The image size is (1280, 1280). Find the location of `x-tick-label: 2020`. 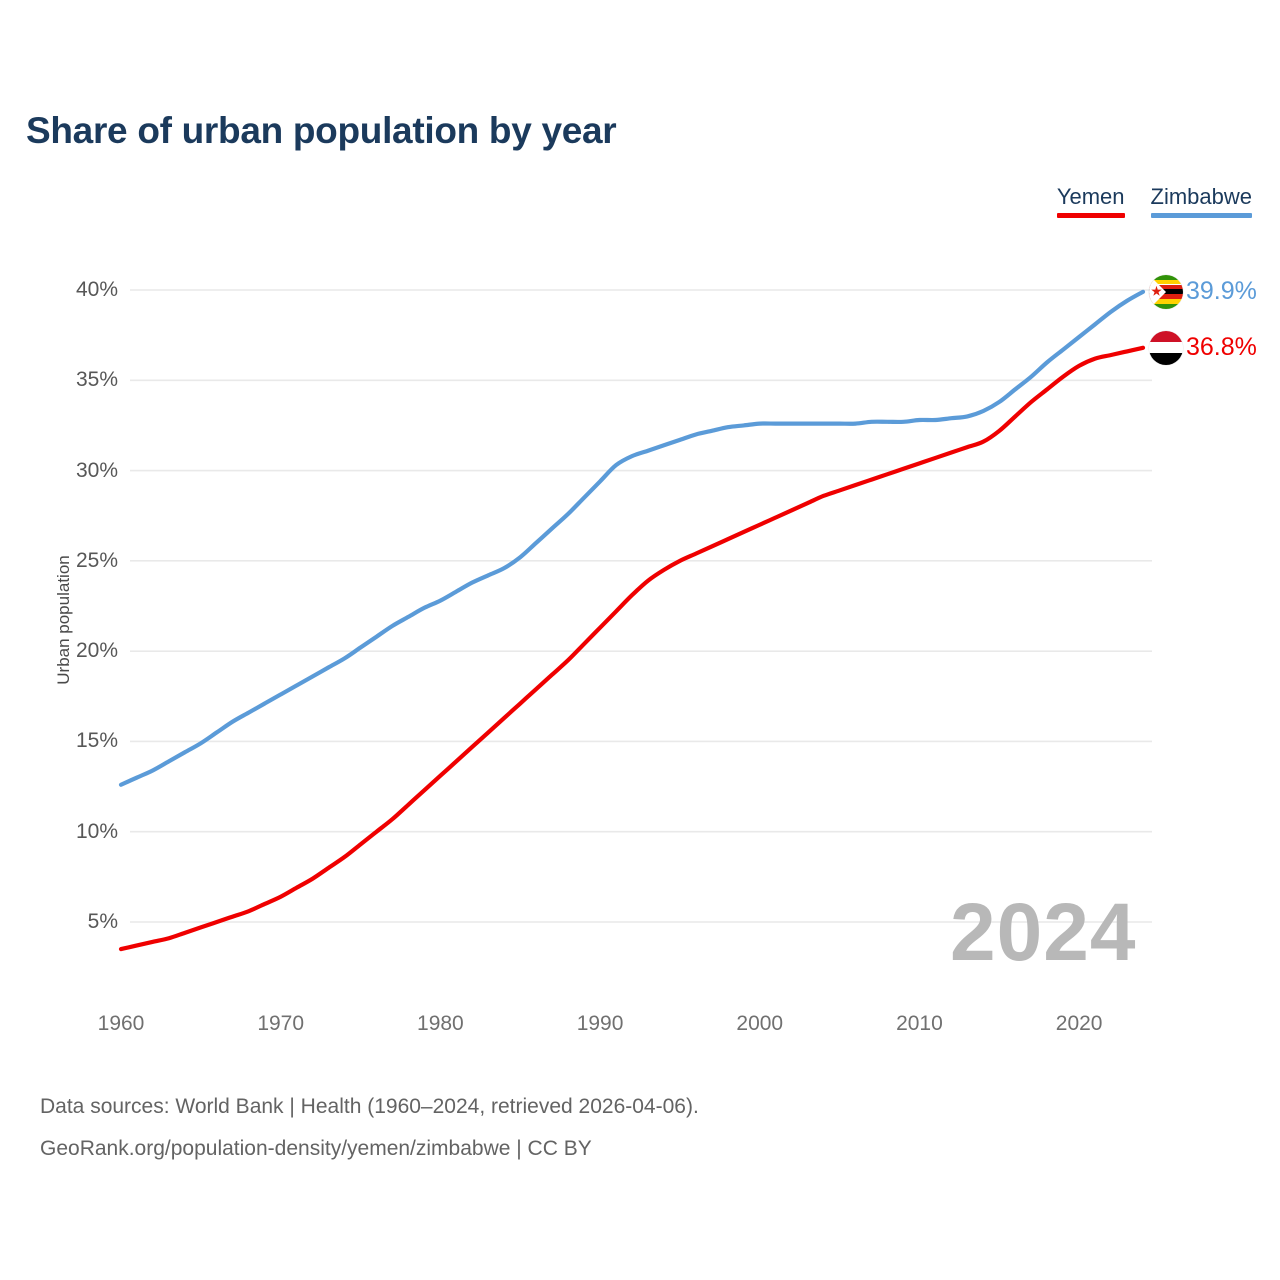

x-tick-label: 2020 is located at coordinates (1079, 1023).